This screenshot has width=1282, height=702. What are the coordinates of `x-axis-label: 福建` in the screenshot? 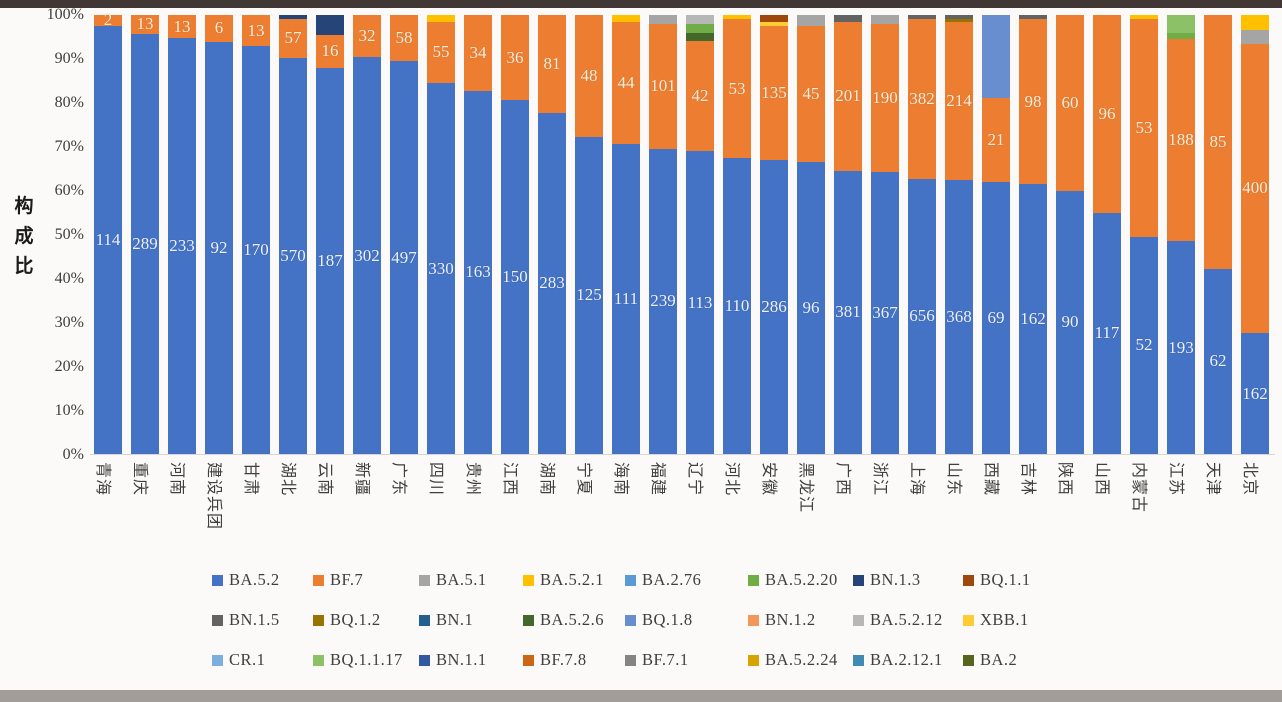 It's located at (657, 479).